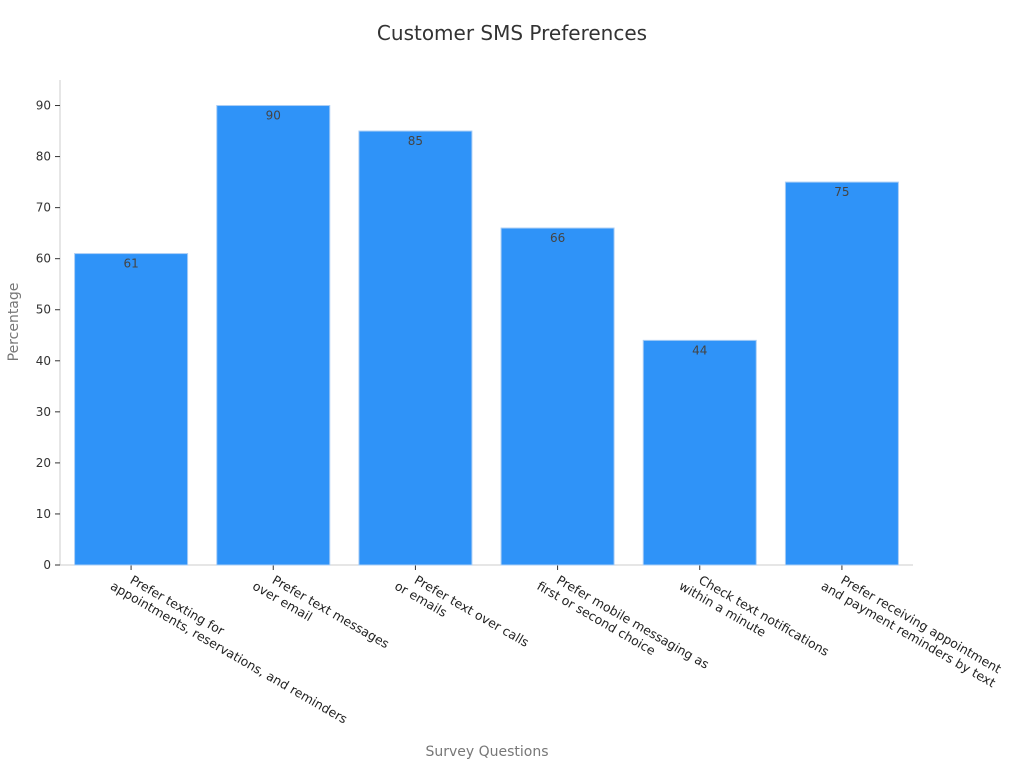  I want to click on y-tick-label: 80, so click(43, 157).